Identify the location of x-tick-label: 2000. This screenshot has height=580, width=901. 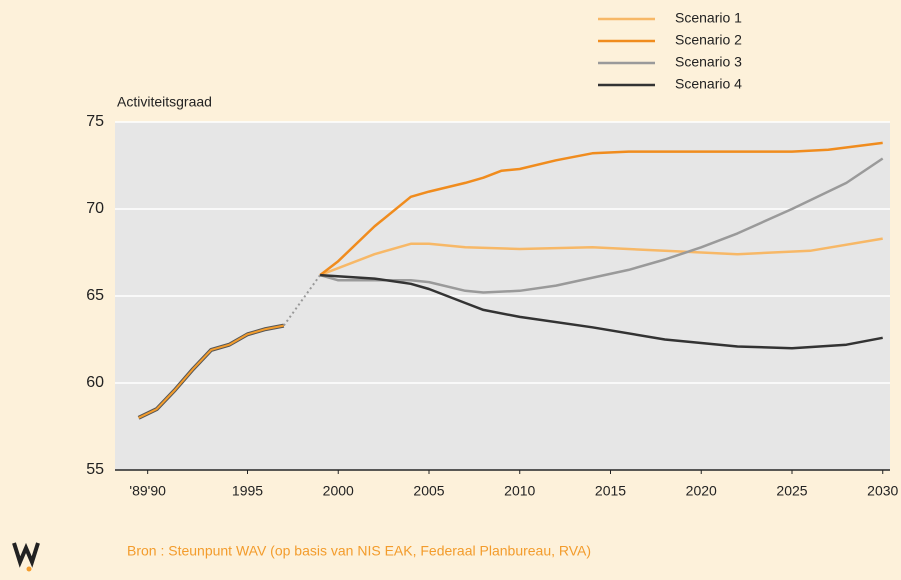
(338, 491).